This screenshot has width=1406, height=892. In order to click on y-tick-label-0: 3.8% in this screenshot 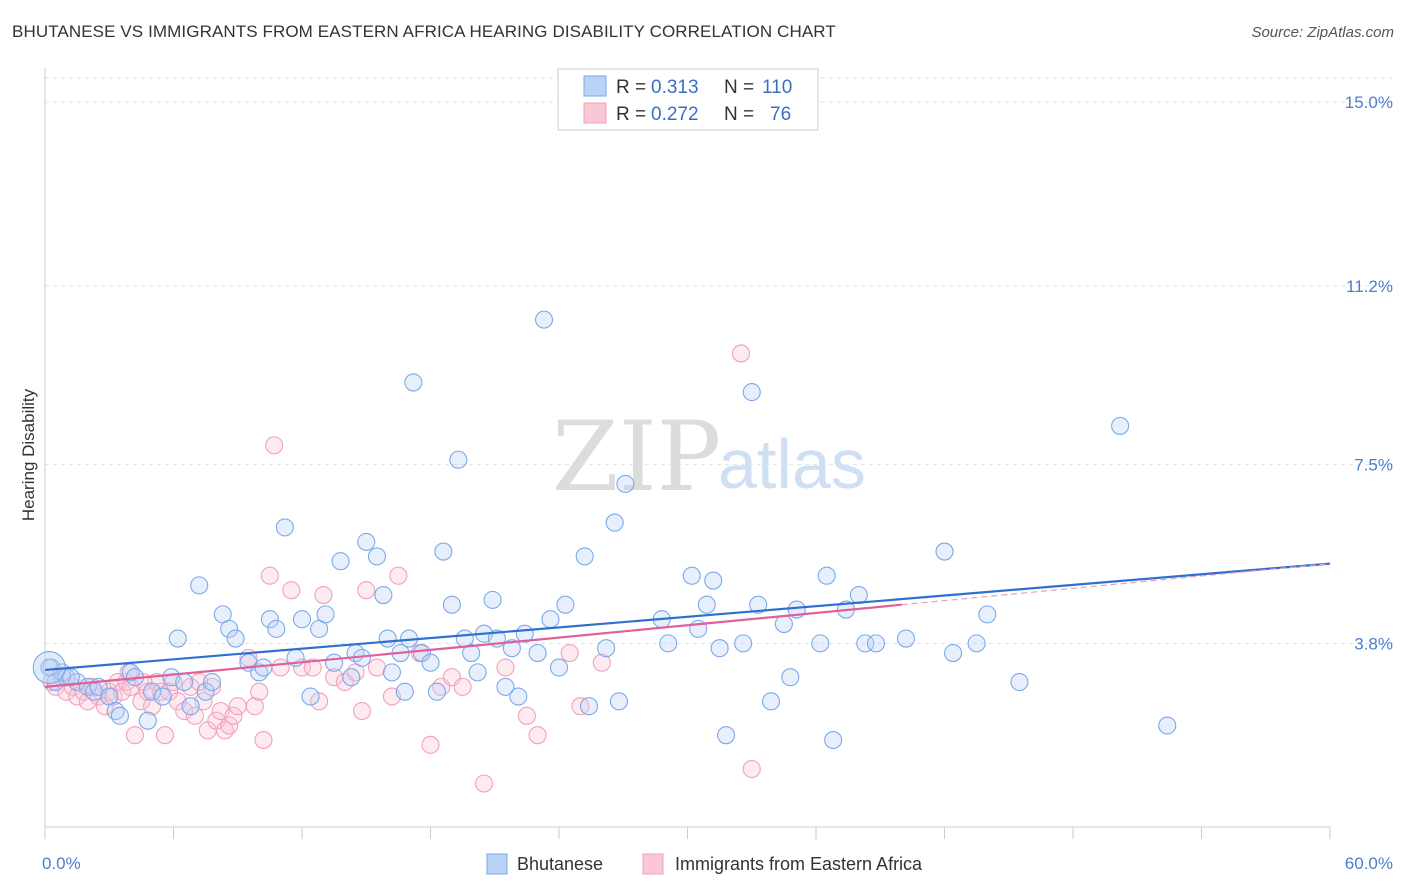, I will do `click(1373, 643)`.